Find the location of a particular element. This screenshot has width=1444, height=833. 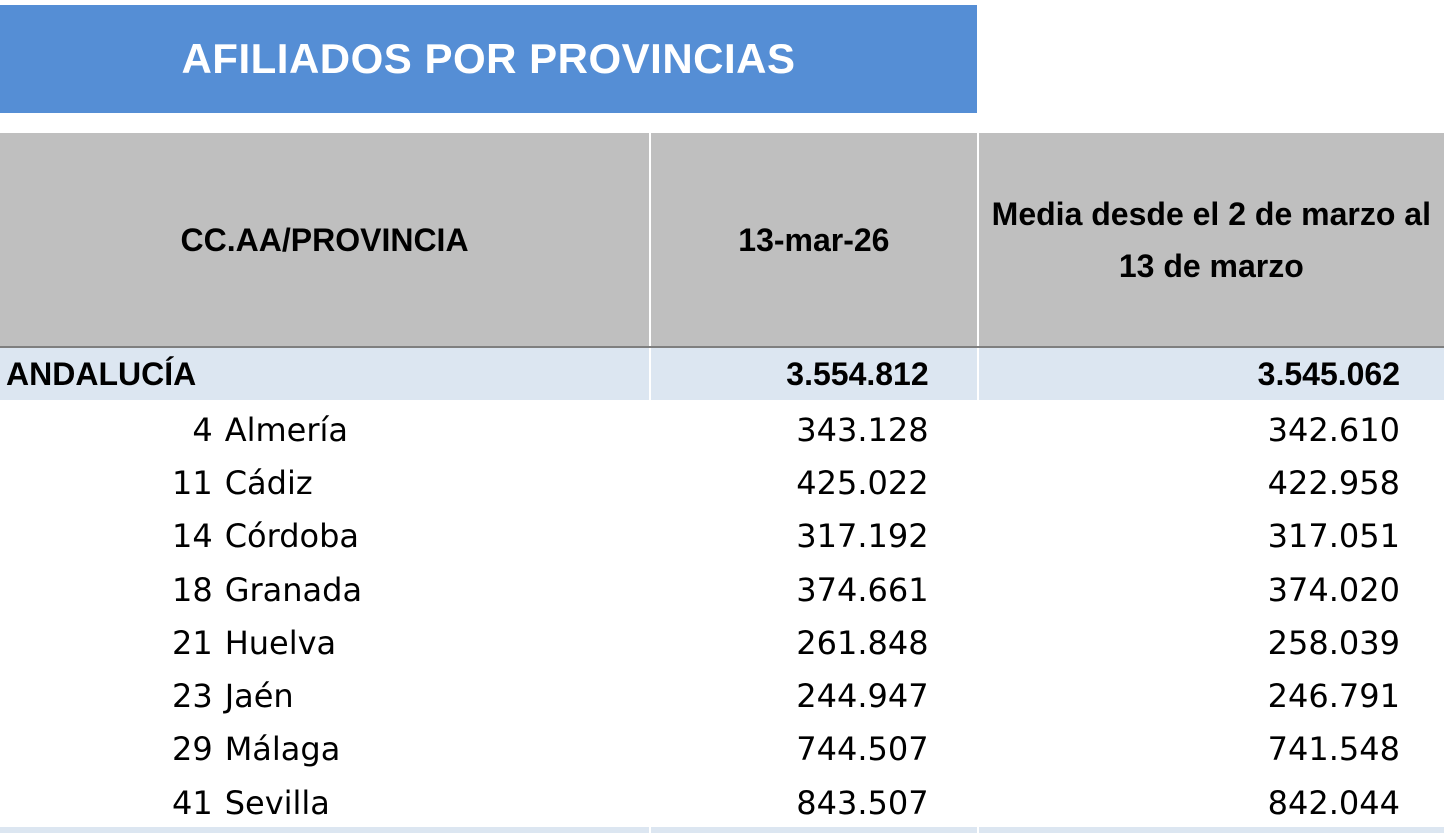

province-name: Sevilla is located at coordinates (277, 802).